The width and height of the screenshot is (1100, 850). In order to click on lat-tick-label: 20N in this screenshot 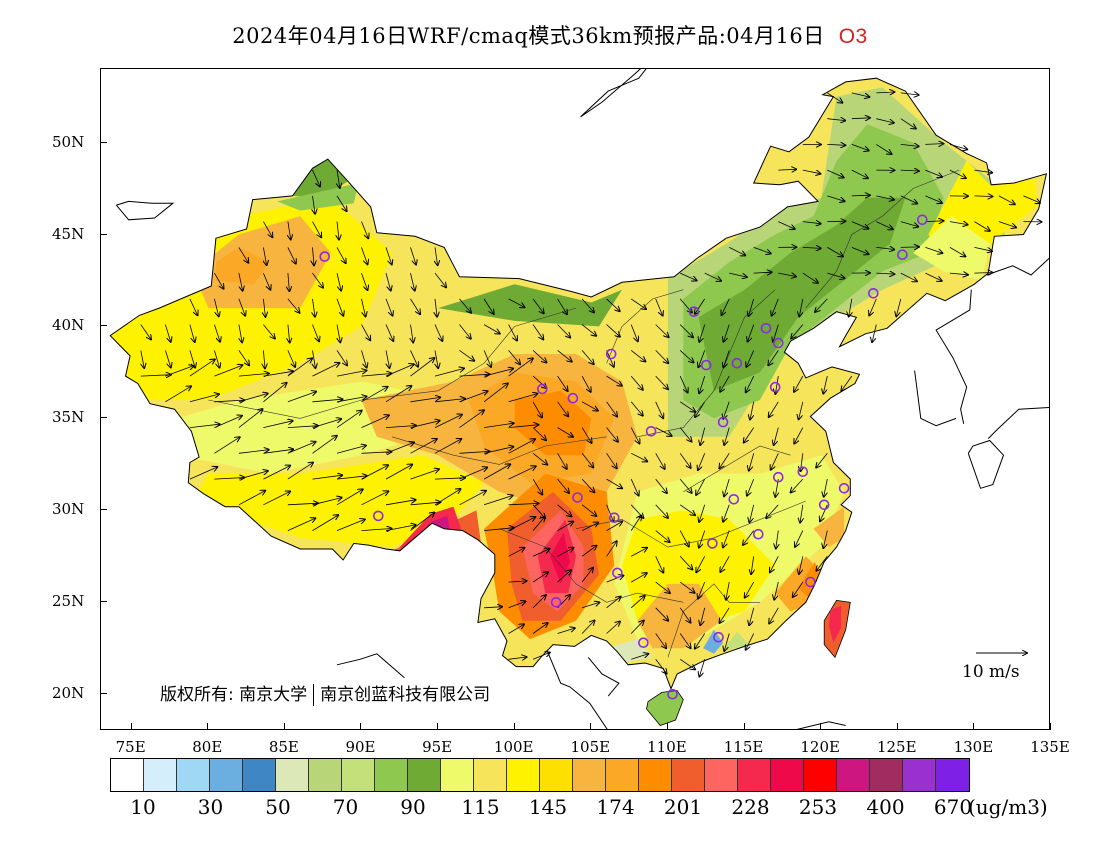, I will do `click(68, 693)`.